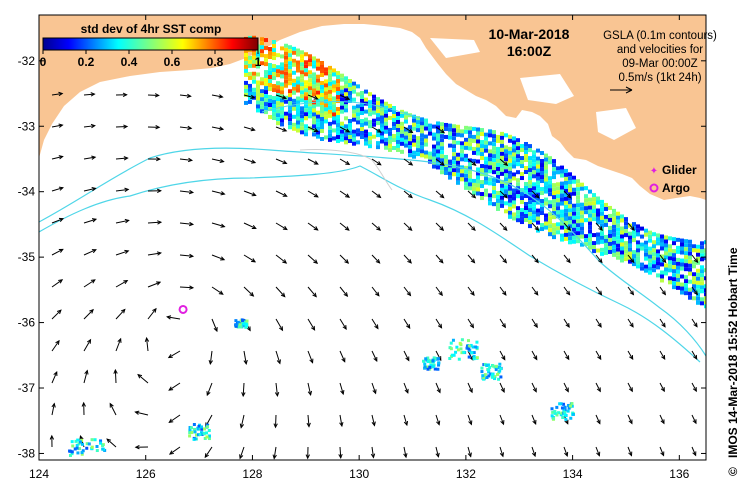 The width and height of the screenshot is (749, 496). I want to click on time-line2: 16:00Z, so click(529, 51).